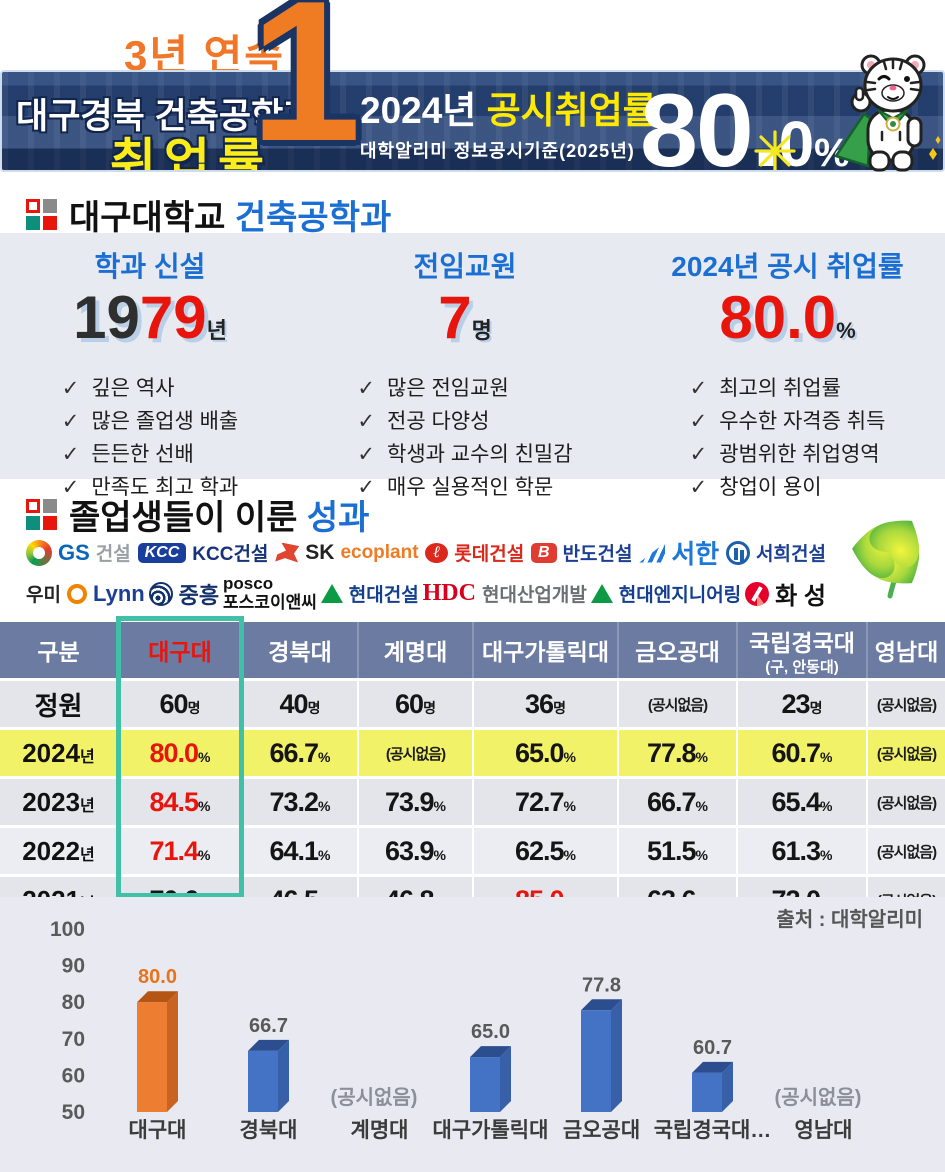 This screenshot has height=1172, width=945. I want to click on checklist-item: ✓ 많은 전임교원, so click(464, 388).